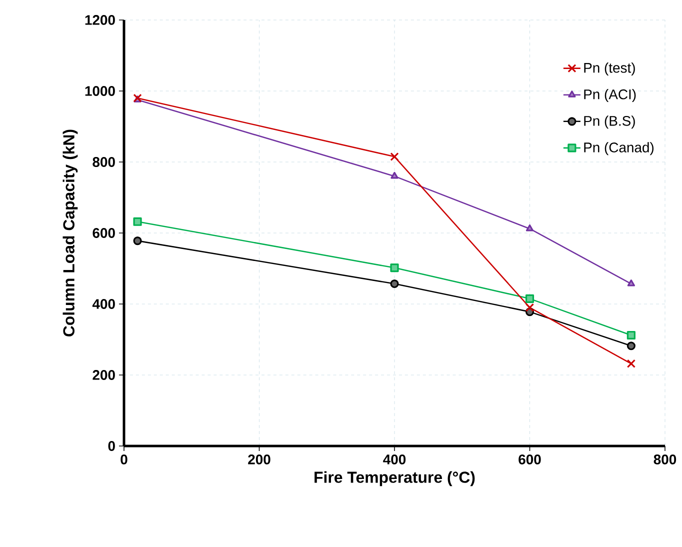  Describe the element at coordinates (111, 446) in the screenshot. I see `y-tick-label: 0` at that location.